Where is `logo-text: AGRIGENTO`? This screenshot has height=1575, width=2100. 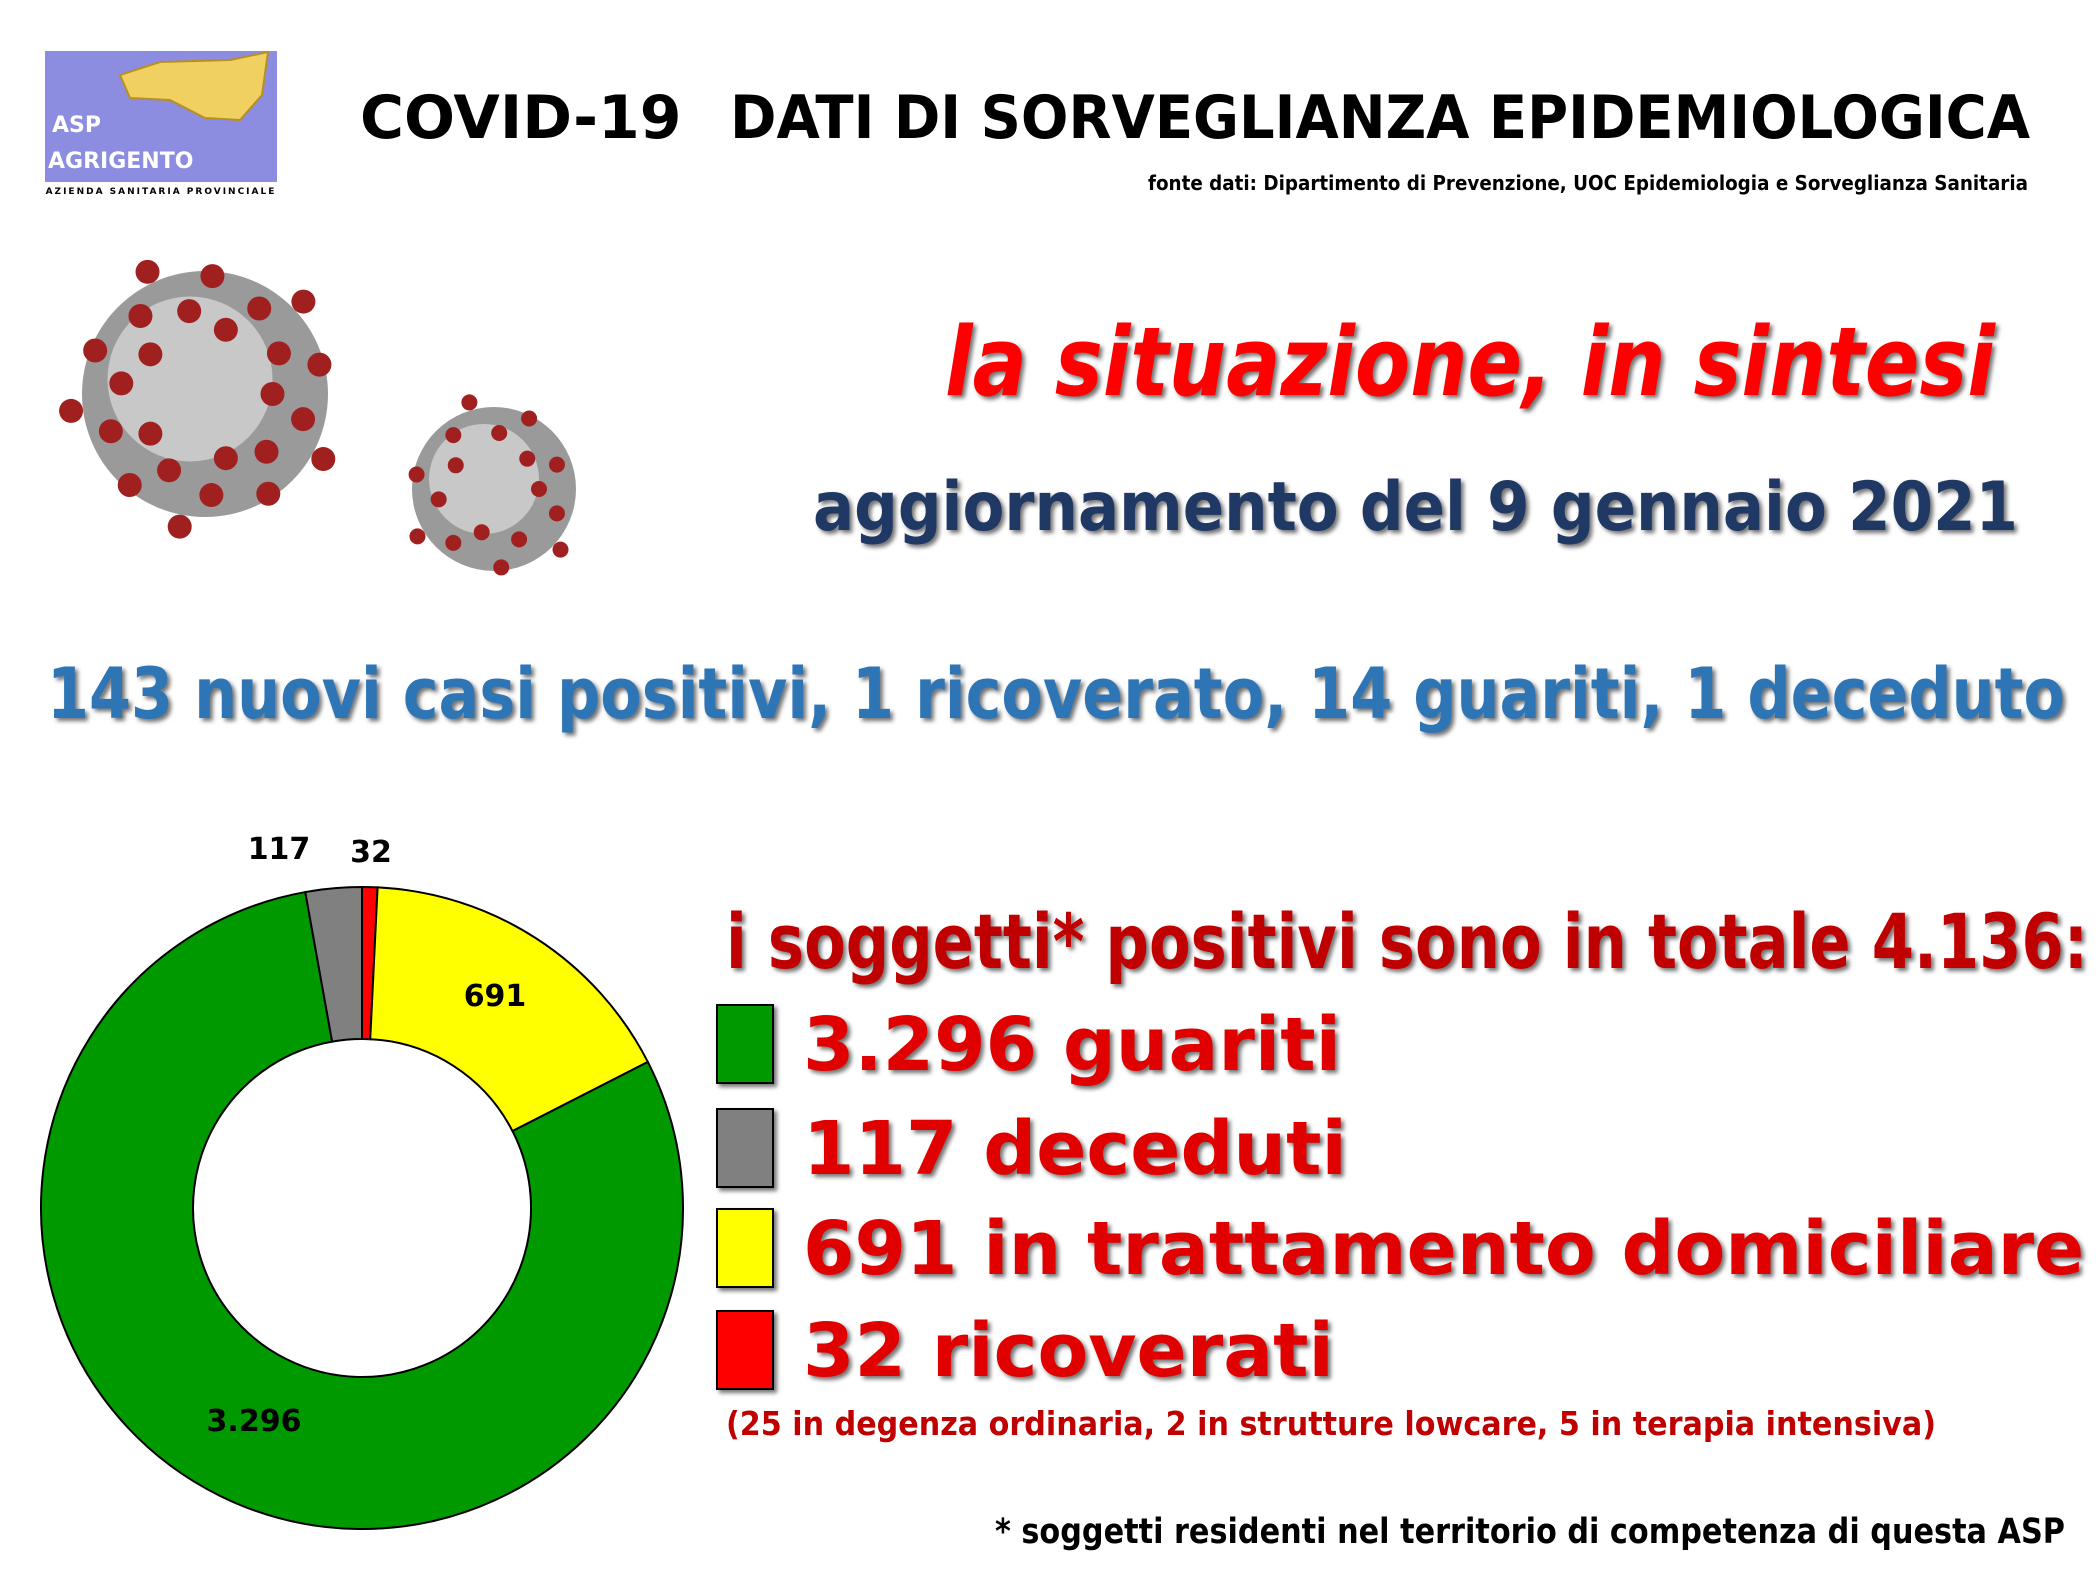
logo-text: AGRIGENTO is located at coordinates (120, 161).